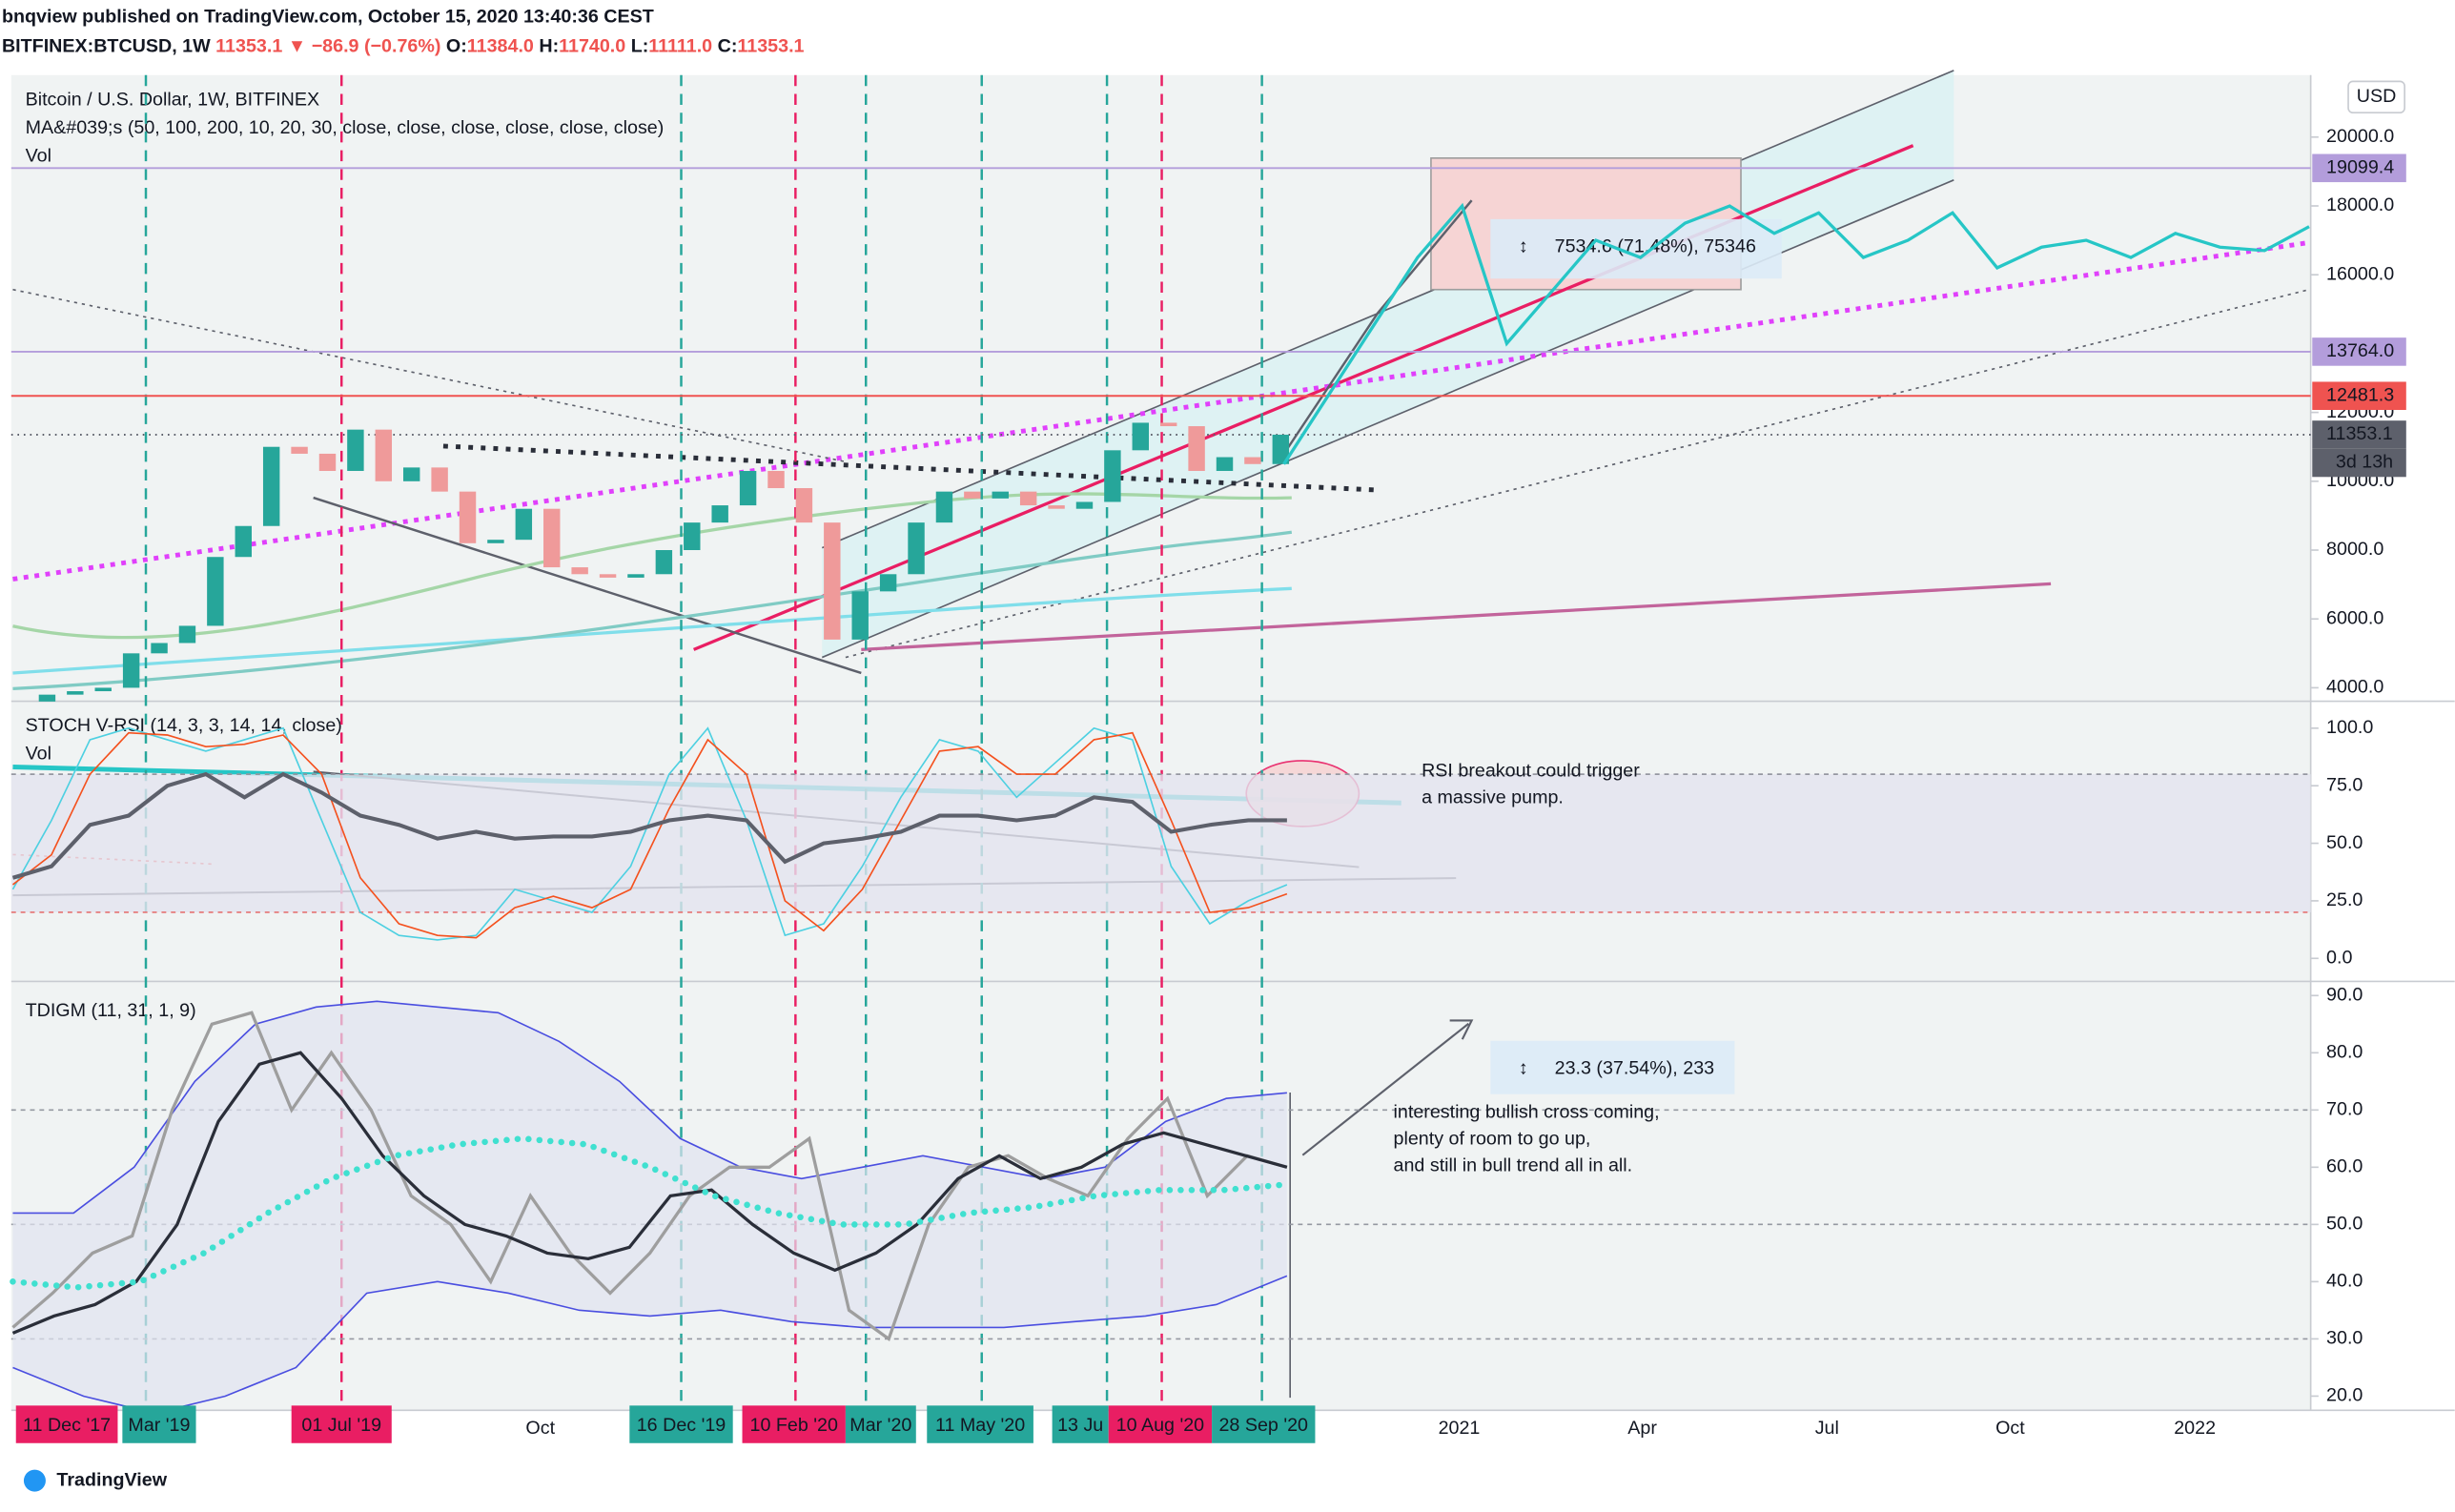  I want to click on ohlc-key: L:, so click(640, 45).